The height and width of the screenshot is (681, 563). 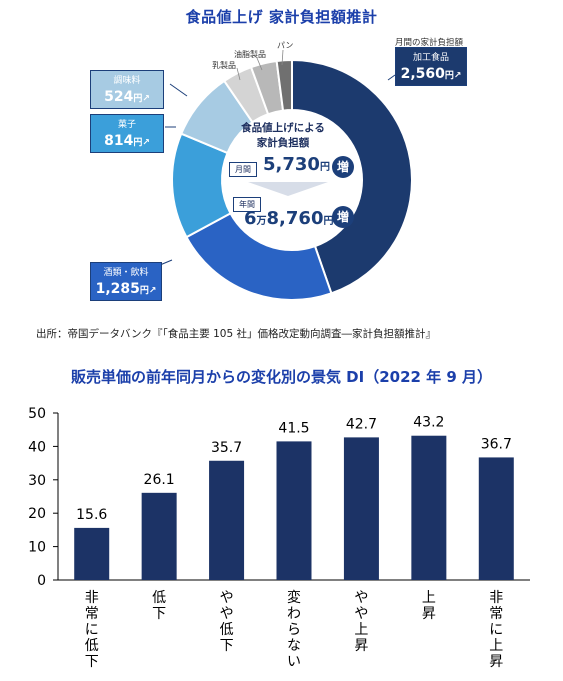 I want to click on bar-value-label: 42.7, so click(x=361, y=424).